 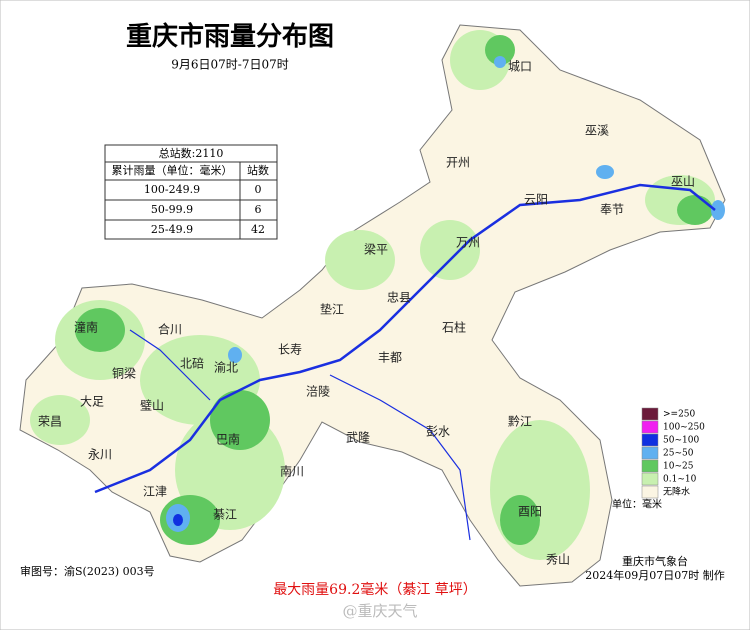 What do you see at coordinates (100, 455) in the screenshot?
I see `district-label: 永川` at bounding box center [100, 455].